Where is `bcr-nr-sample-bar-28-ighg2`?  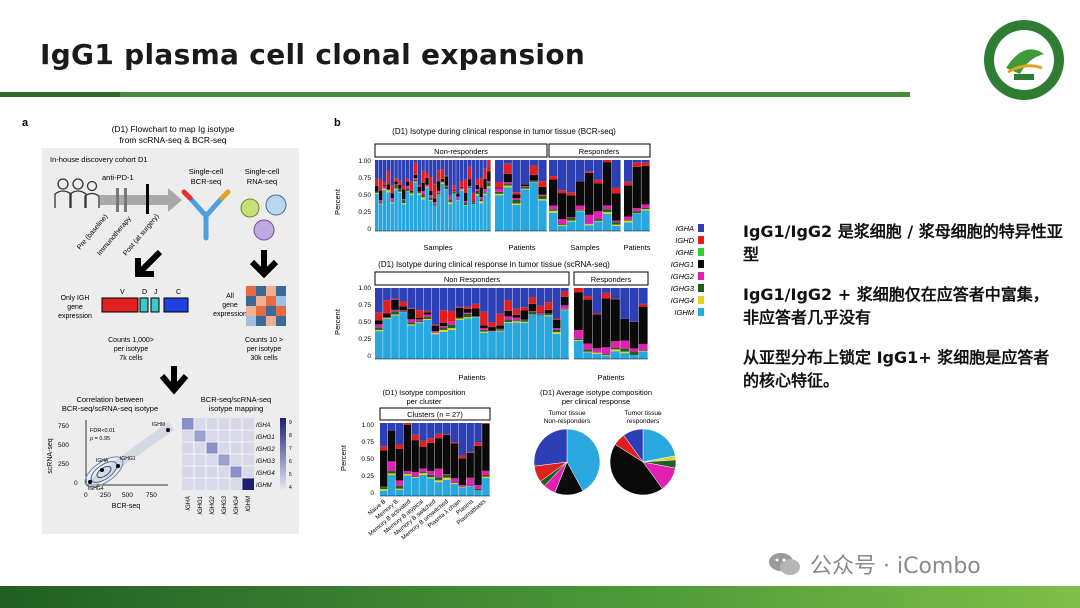 bcr-nr-sample-bar-28-ighg2 is located at coordinates (485, 191).